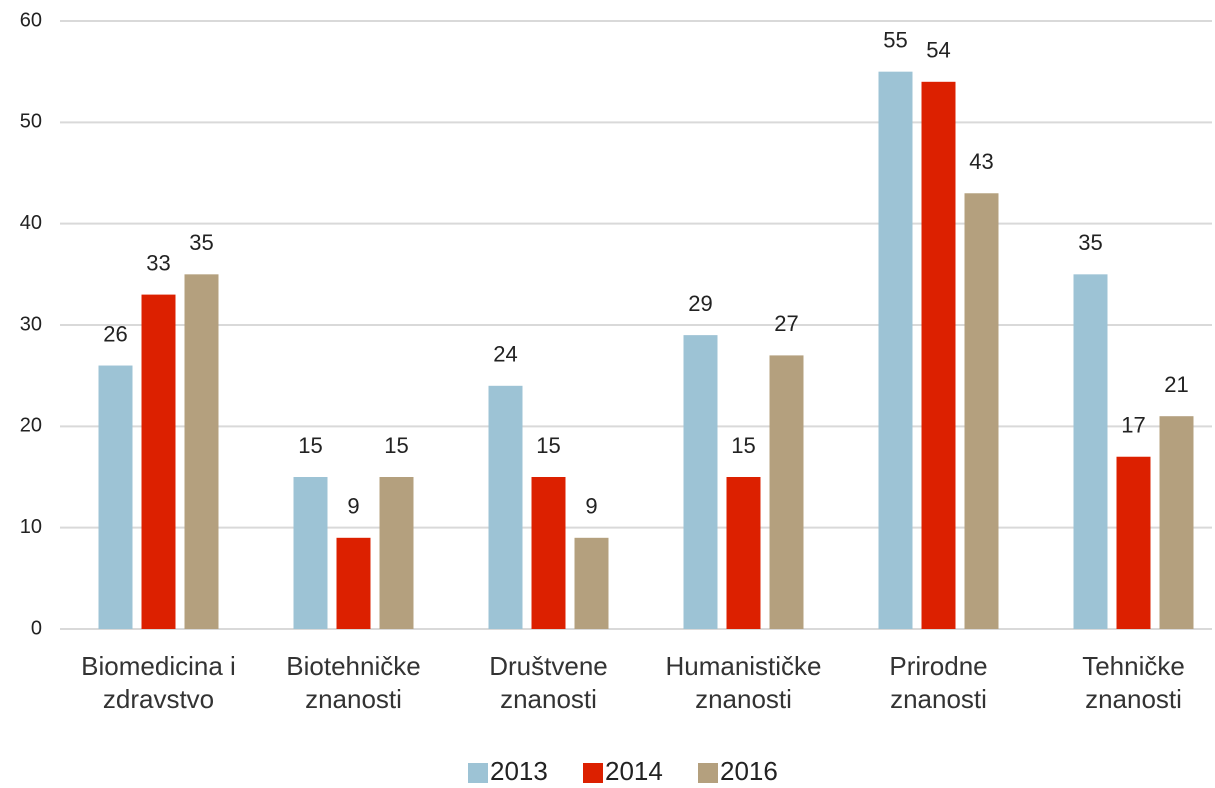 The image size is (1215, 788). I want to click on y-tick-label: 10, so click(31, 527).